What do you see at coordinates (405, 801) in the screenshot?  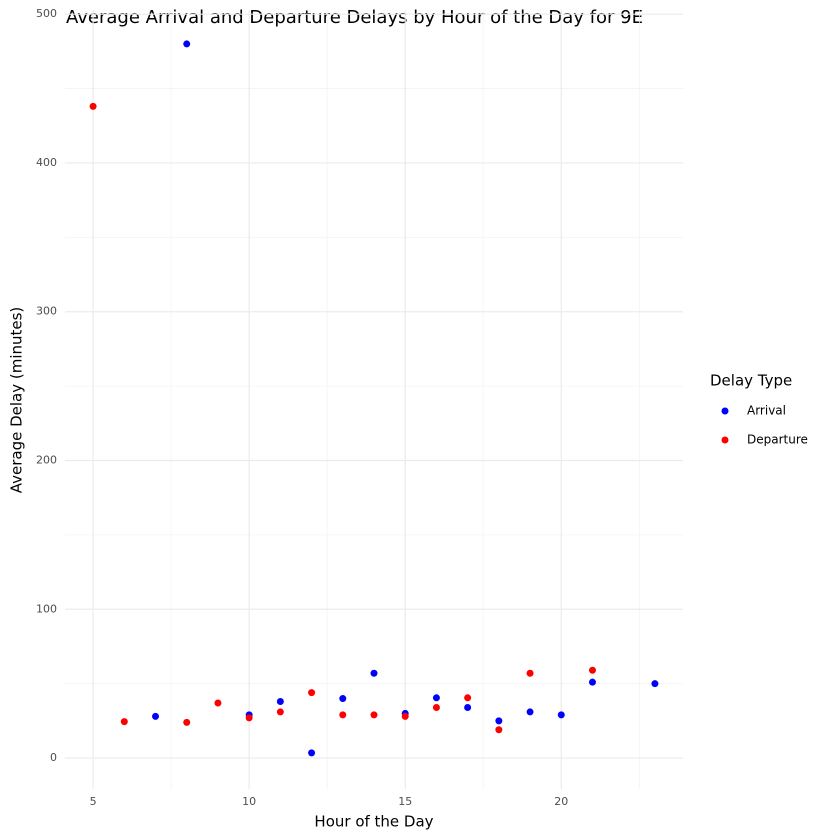 I see `x-tick-label: 15` at bounding box center [405, 801].